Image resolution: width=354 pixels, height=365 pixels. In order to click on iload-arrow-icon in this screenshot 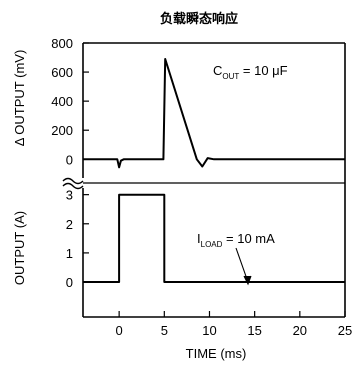, I will do `click(243, 266)`.